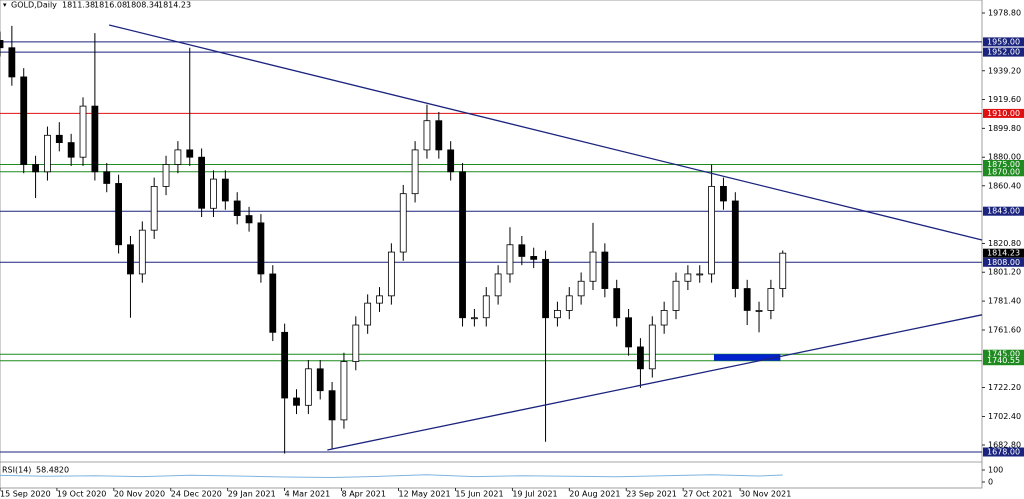  I want to click on x-tick-label: 4 Mar 2021, so click(308, 494).